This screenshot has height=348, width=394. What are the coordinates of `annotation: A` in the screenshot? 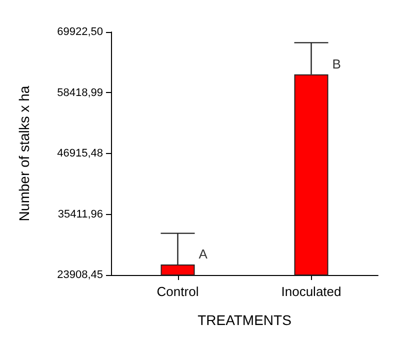 It's located at (203, 254).